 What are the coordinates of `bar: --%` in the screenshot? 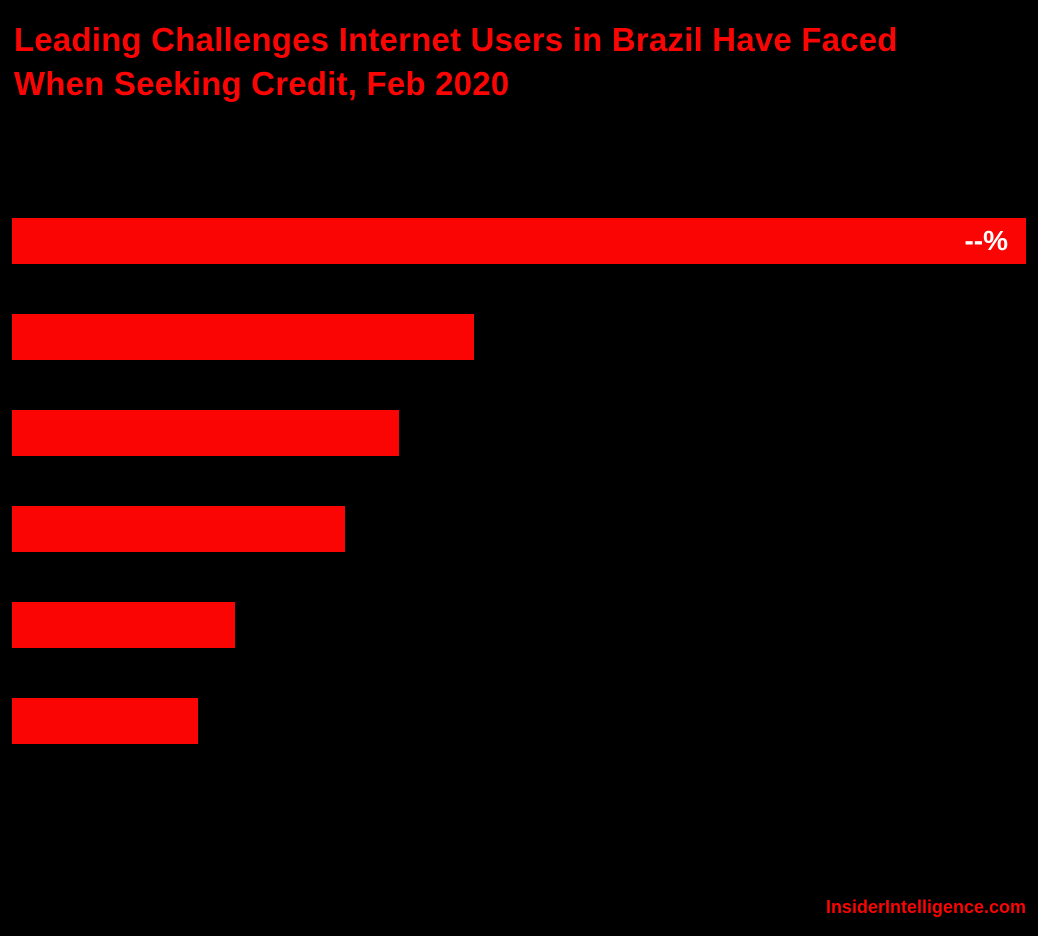 It's located at (519, 241).